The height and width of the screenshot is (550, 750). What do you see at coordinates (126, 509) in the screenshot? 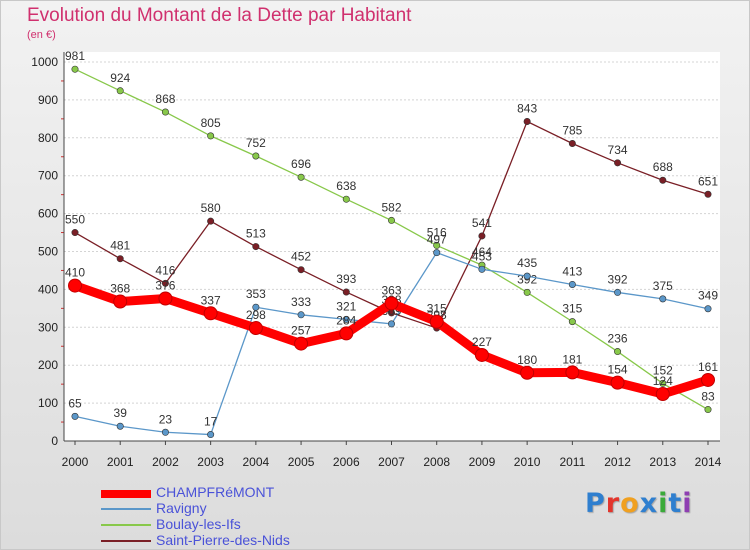
I see `legend-swatch-ravigny` at bounding box center [126, 509].